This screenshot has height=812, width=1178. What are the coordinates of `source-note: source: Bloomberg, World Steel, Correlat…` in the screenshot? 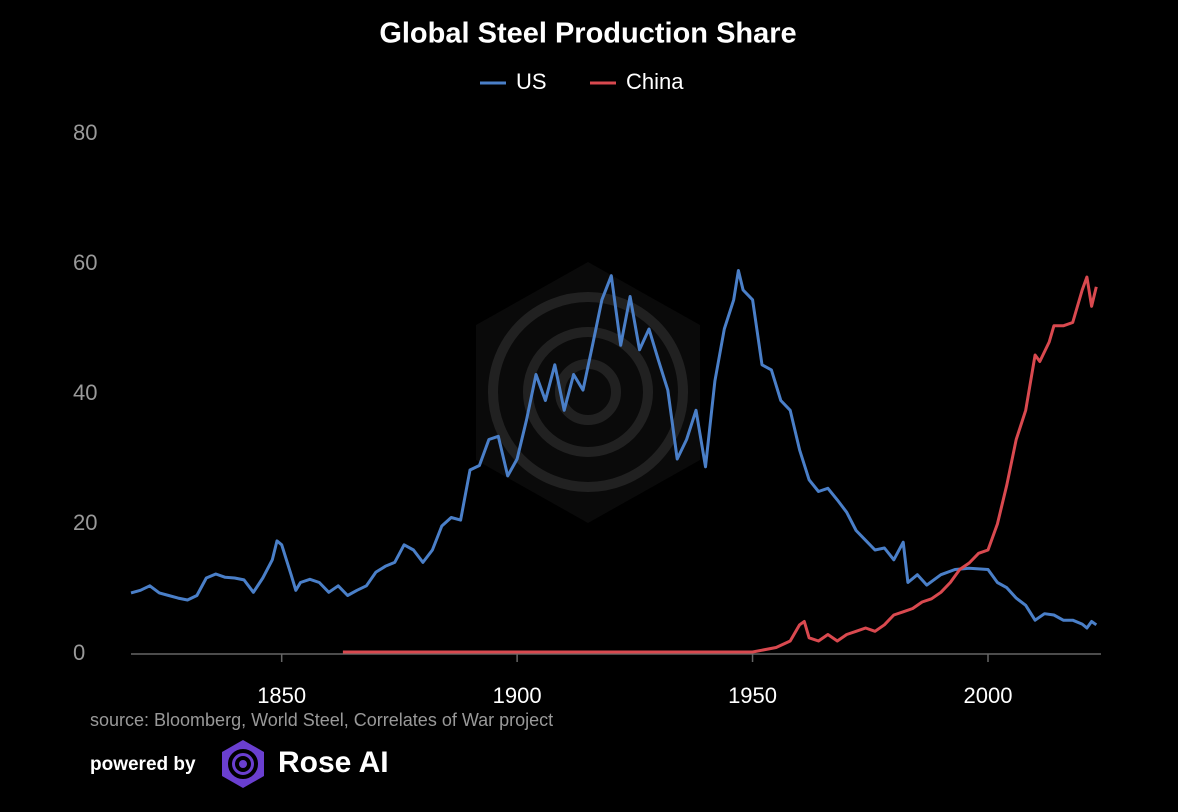 It's located at (321, 720).